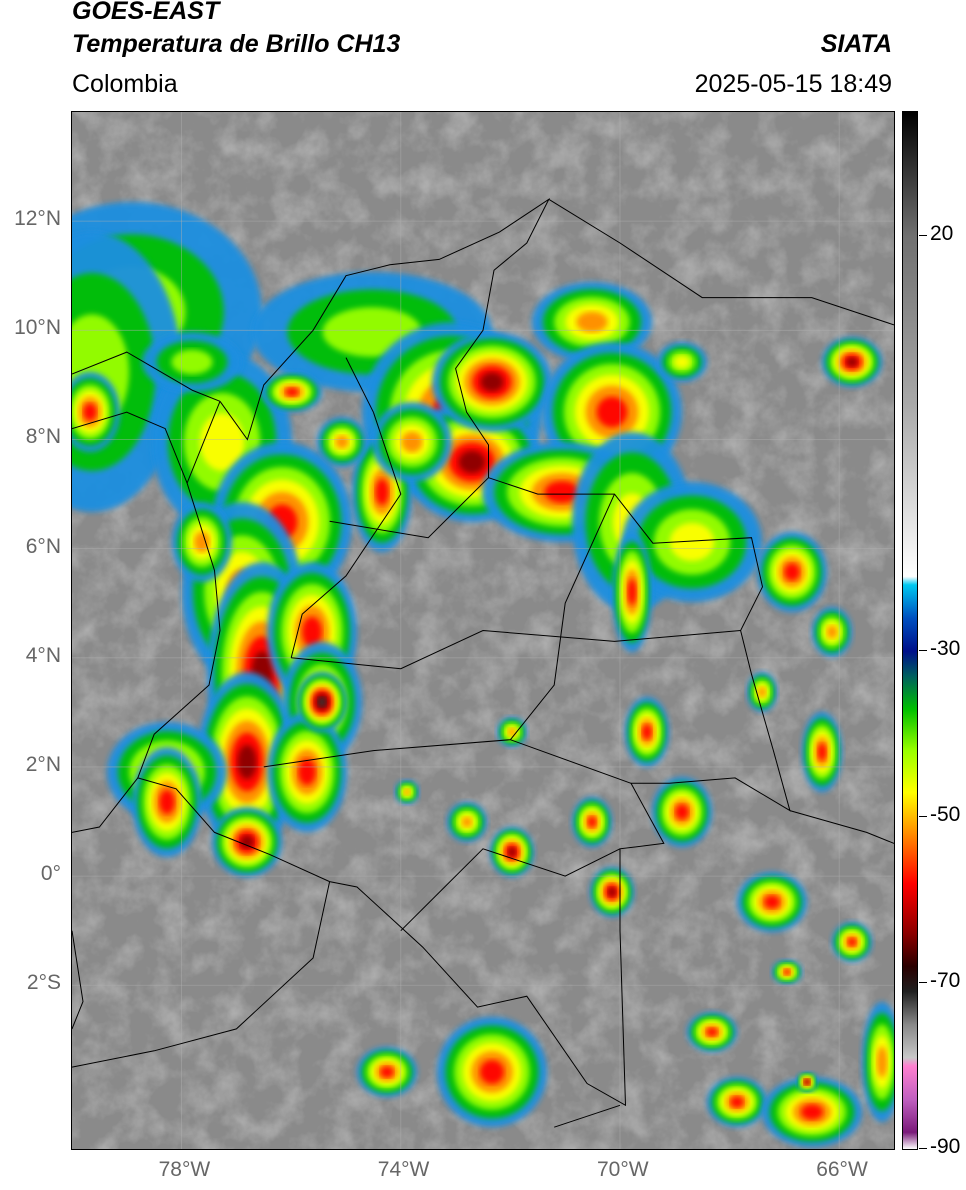 This screenshot has height=1190, width=966. I want to click on agency-label: SIATA, so click(856, 44).